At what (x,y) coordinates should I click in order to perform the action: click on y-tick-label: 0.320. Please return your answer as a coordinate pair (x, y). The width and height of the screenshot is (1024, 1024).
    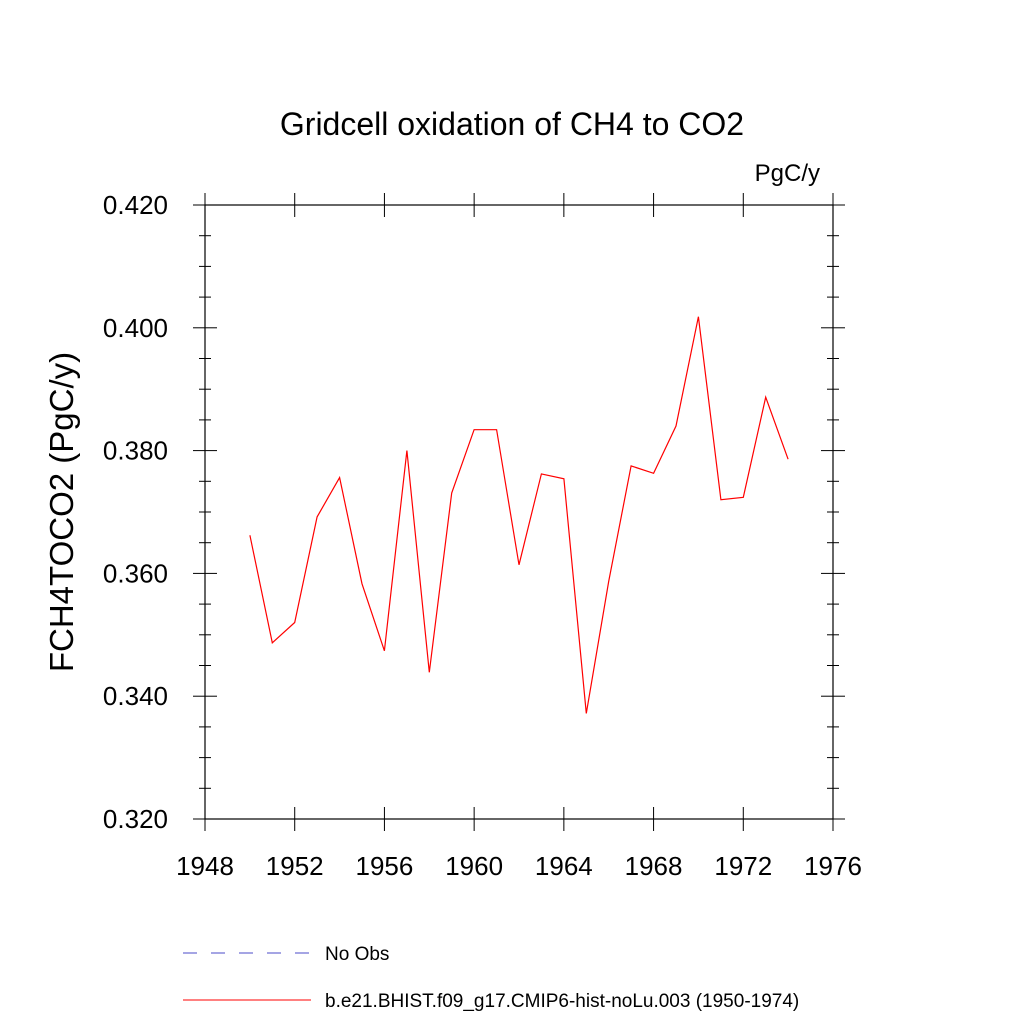
    Looking at the image, I should click on (135, 819).